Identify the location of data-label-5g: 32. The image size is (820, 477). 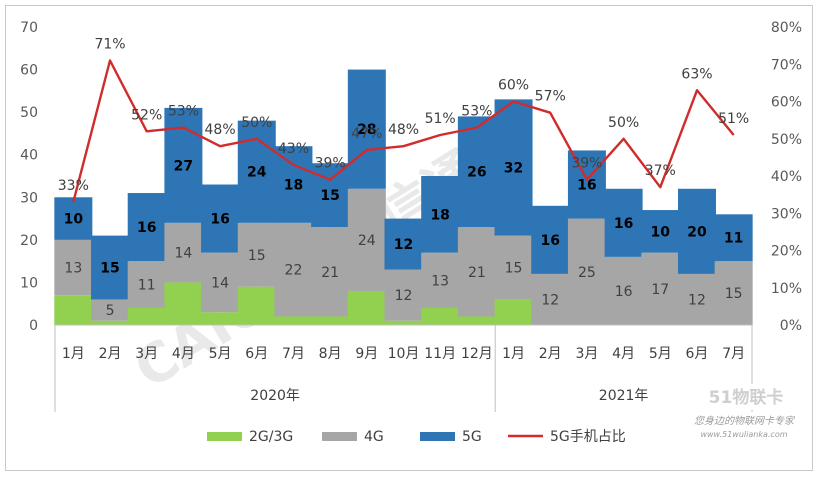
(513, 168).